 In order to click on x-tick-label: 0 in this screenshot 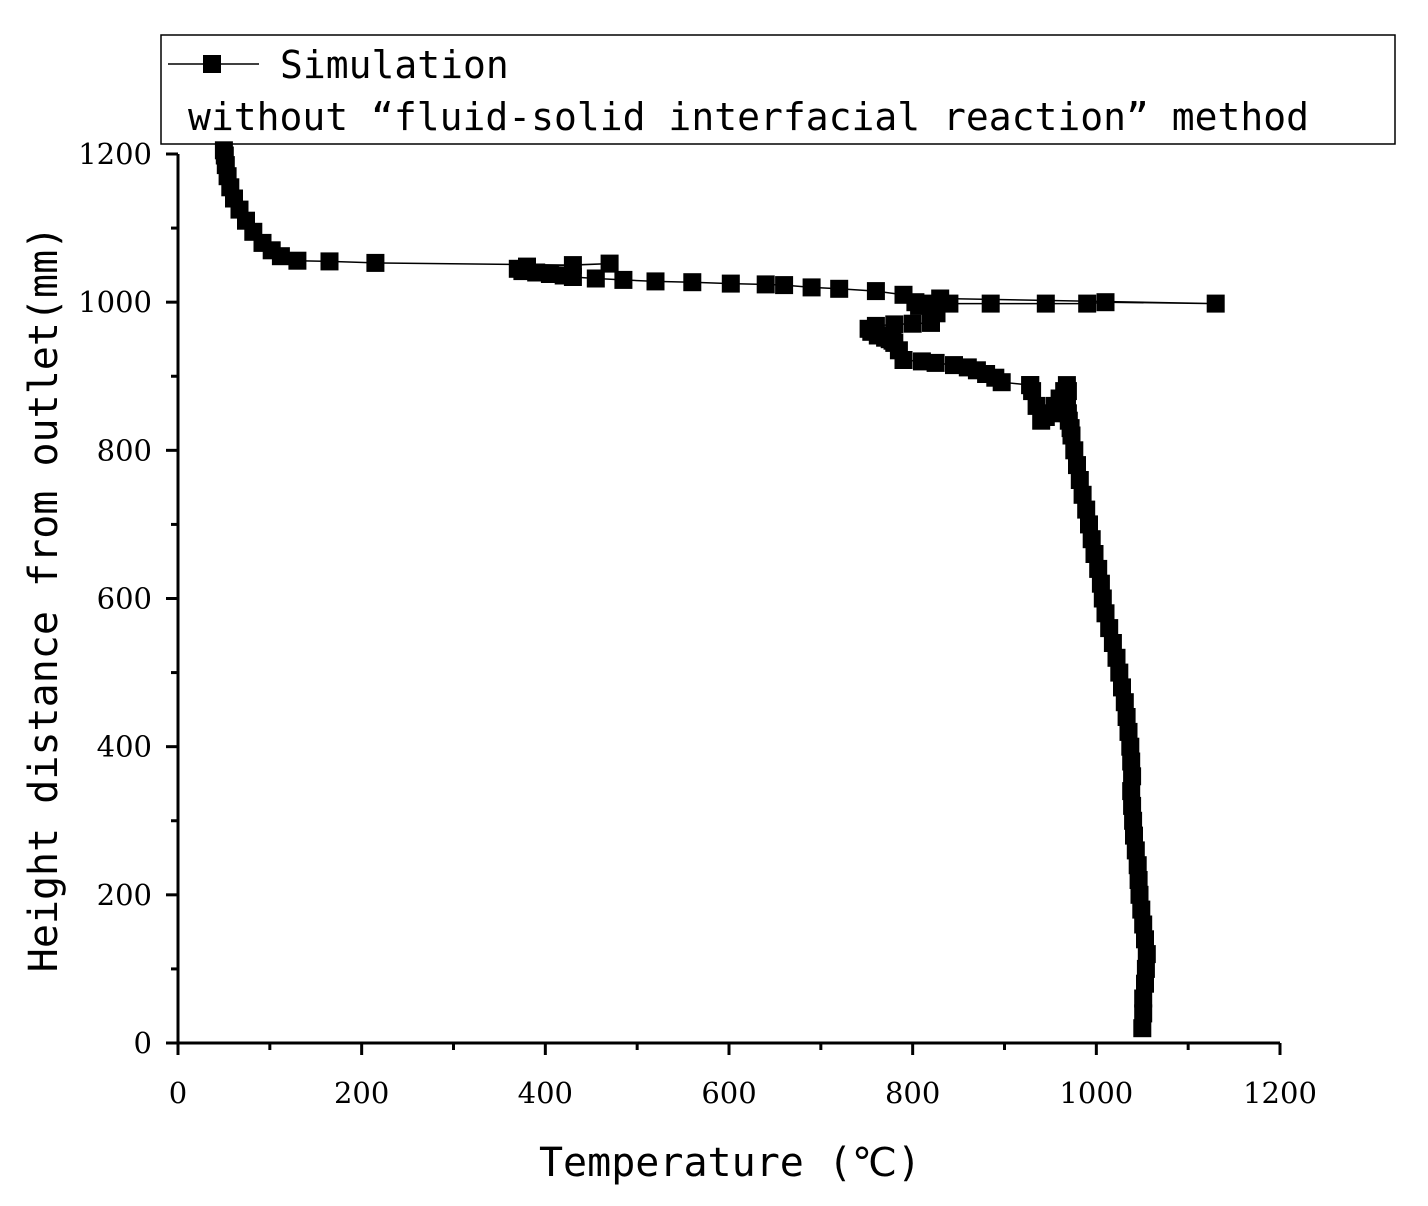, I will do `click(178, 1093)`.